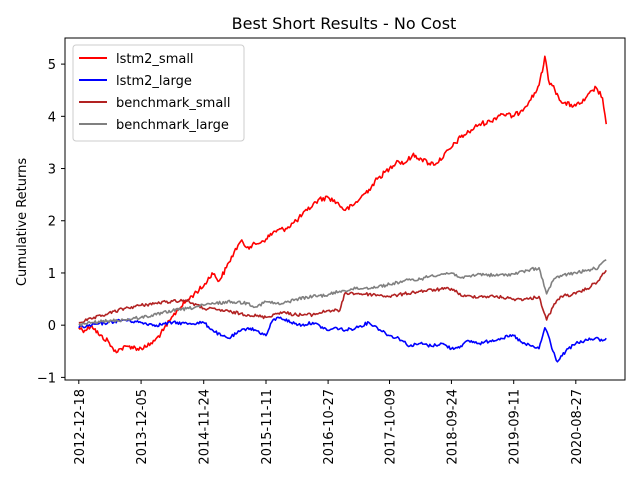  Describe the element at coordinates (173, 103) in the screenshot. I see `legend-label: benchmark_small` at that location.